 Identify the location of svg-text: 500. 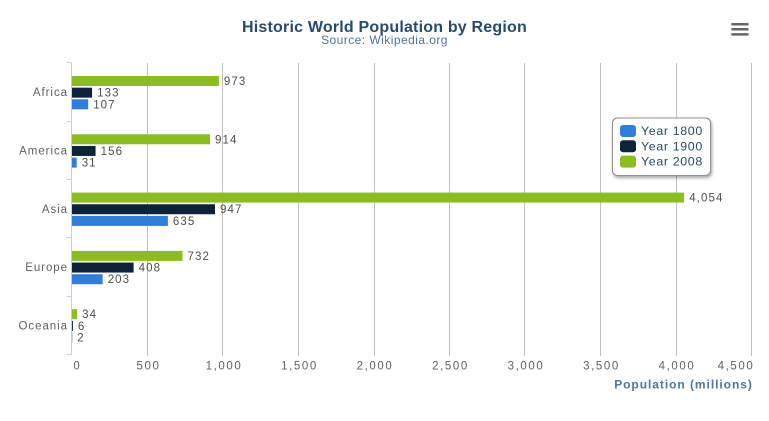
(149, 367).